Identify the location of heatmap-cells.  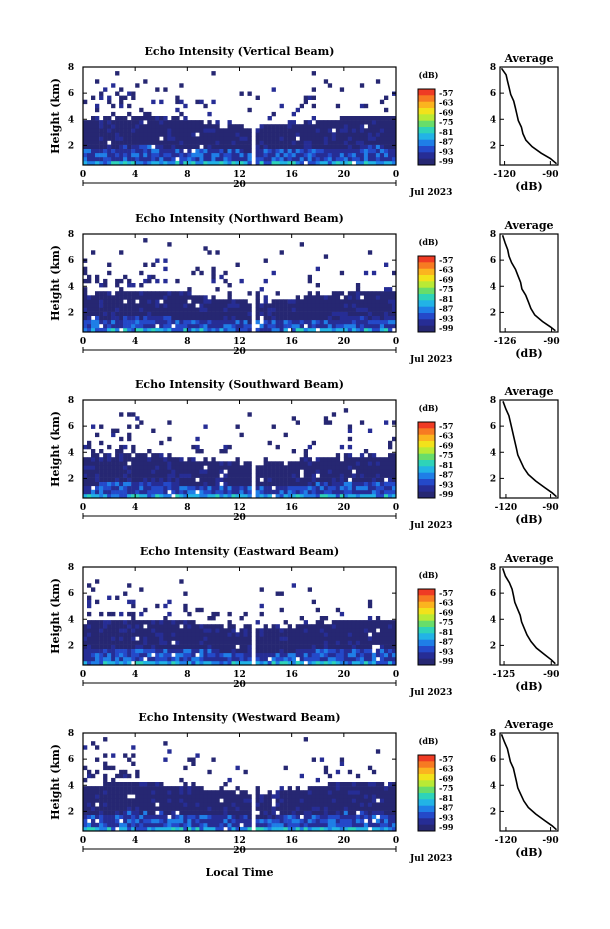
(240, 118).